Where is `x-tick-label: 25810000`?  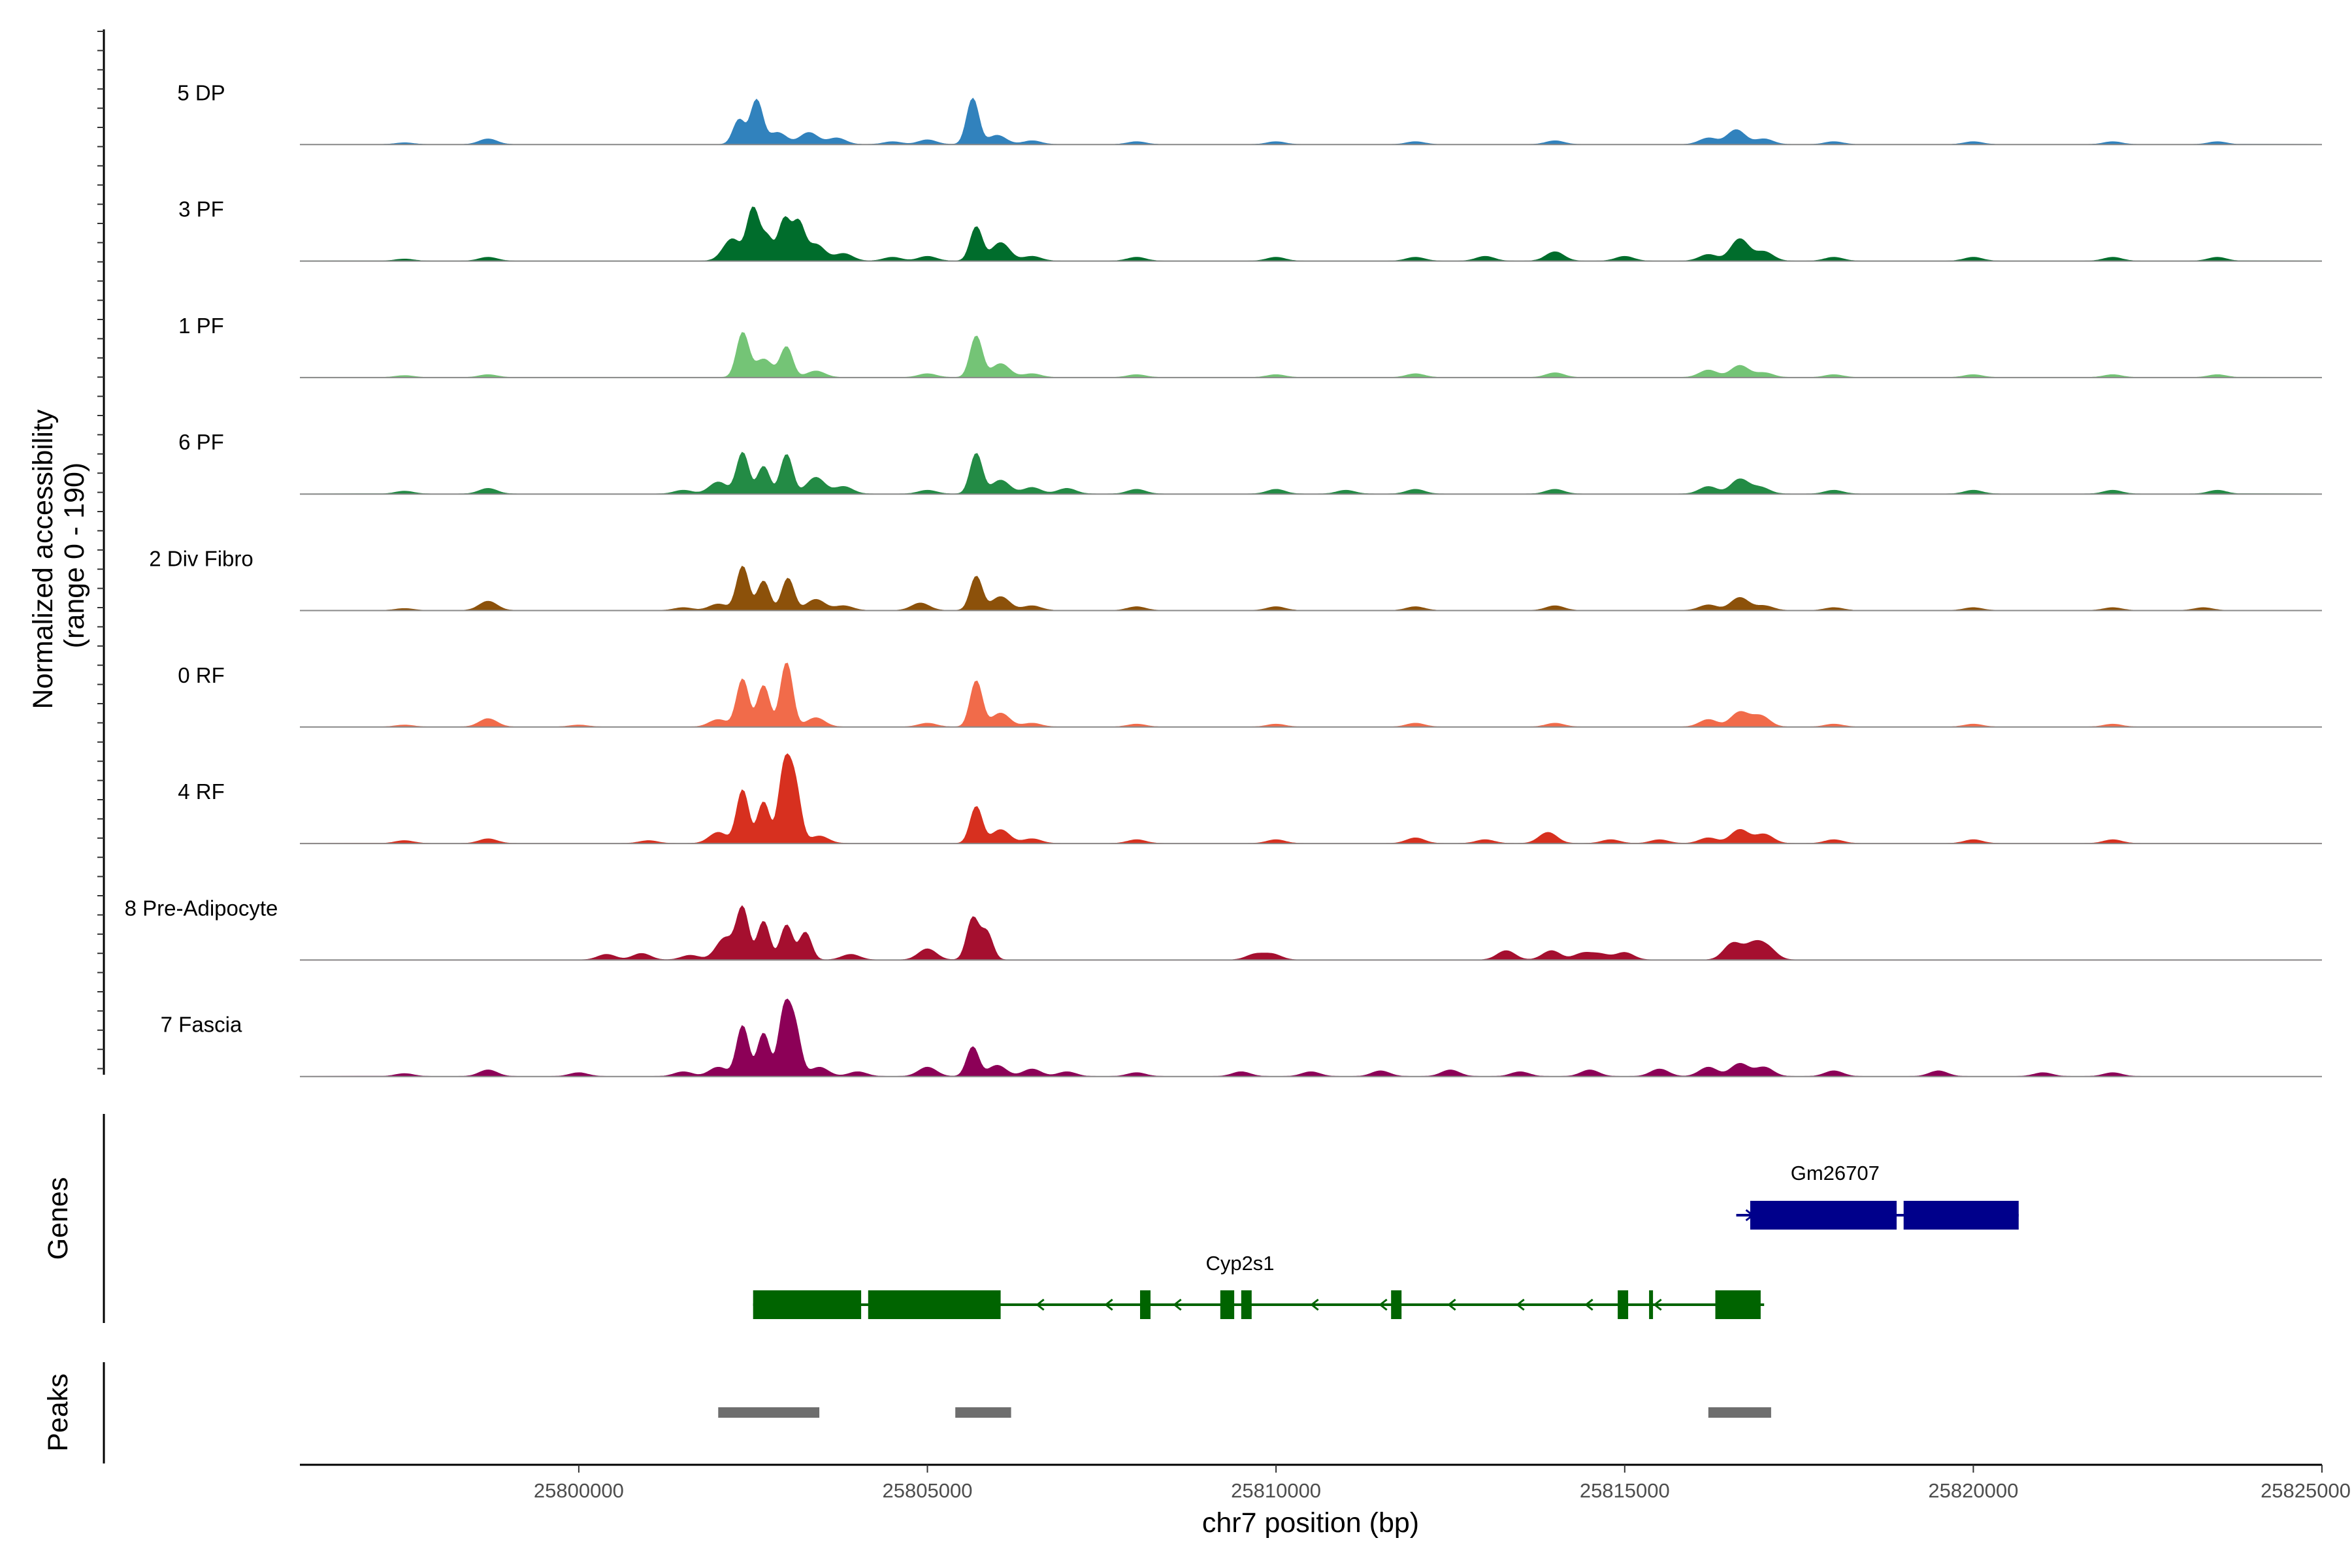
x-tick-label: 25810000 is located at coordinates (1276, 1490).